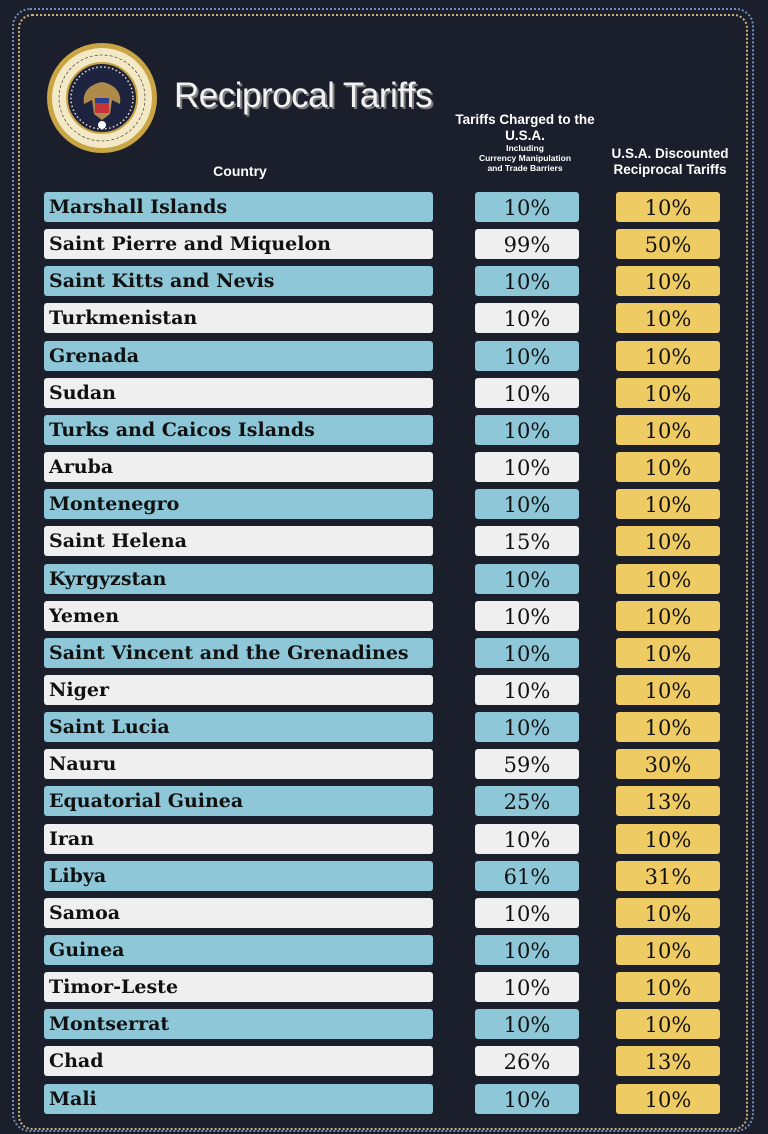  I want to click on country-cell: Libya, so click(238, 875).